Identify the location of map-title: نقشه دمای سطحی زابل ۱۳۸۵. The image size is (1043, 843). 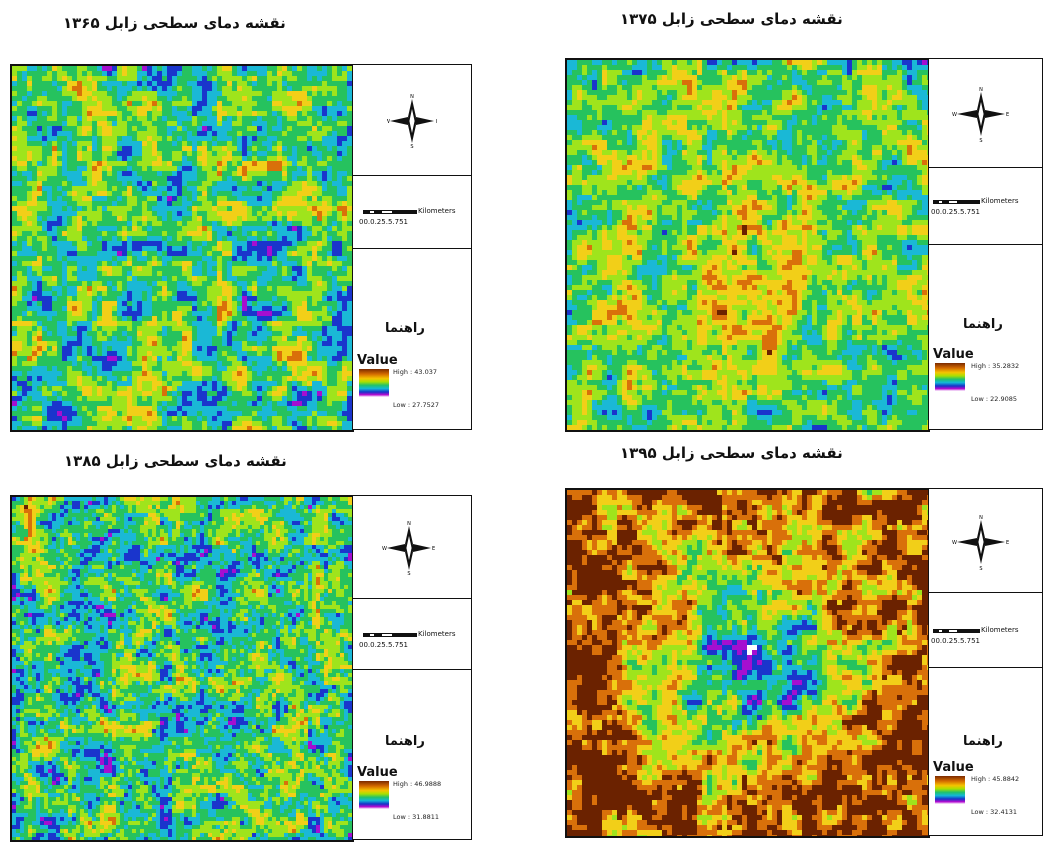
(175, 461).